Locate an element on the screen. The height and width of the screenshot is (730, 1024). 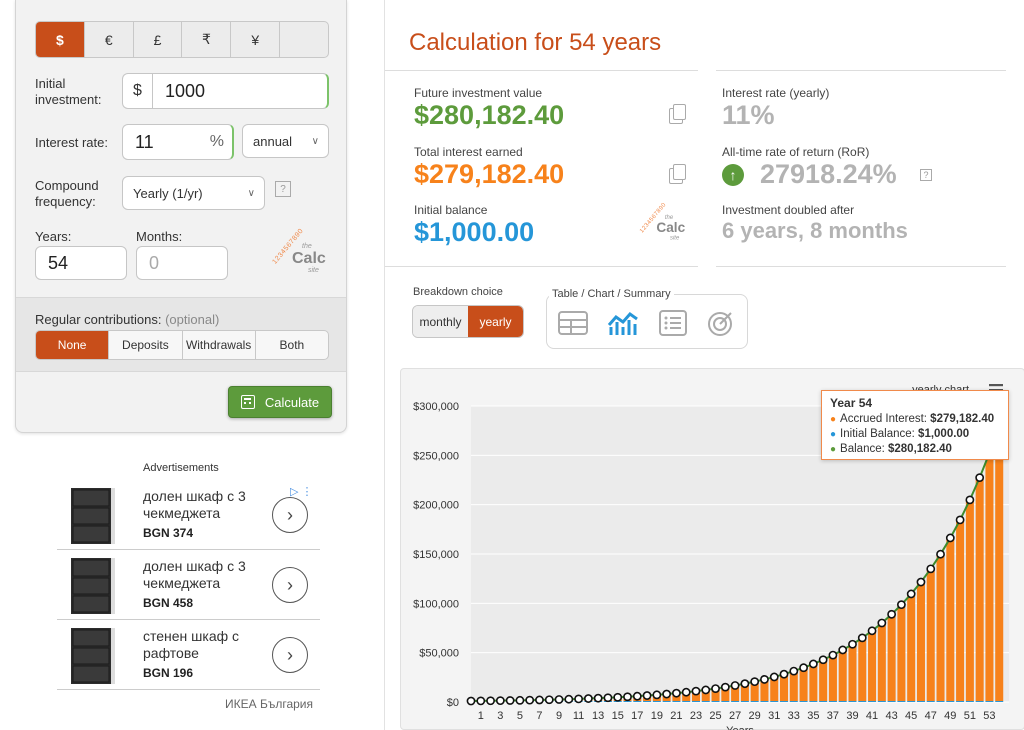
x-tick-label: 25 is located at coordinates (715, 716).